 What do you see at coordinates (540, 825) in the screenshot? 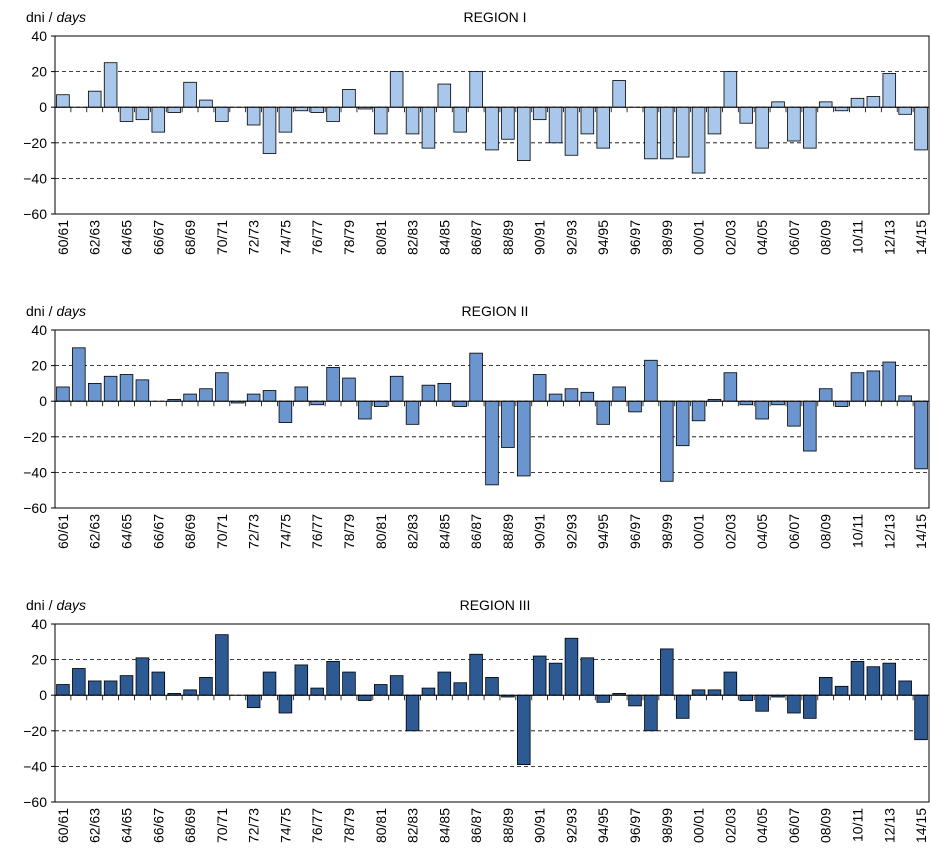
I see `x-tick-label: 90/91` at bounding box center [540, 825].